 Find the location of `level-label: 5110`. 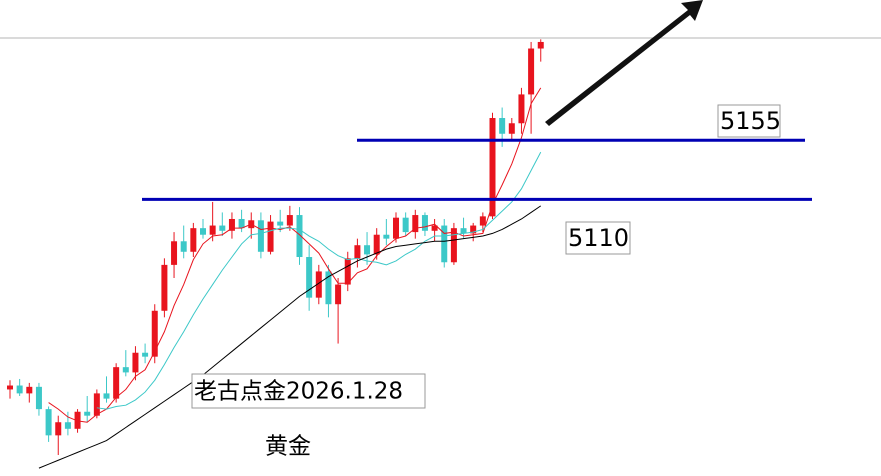

level-label: 5110 is located at coordinates (598, 238).